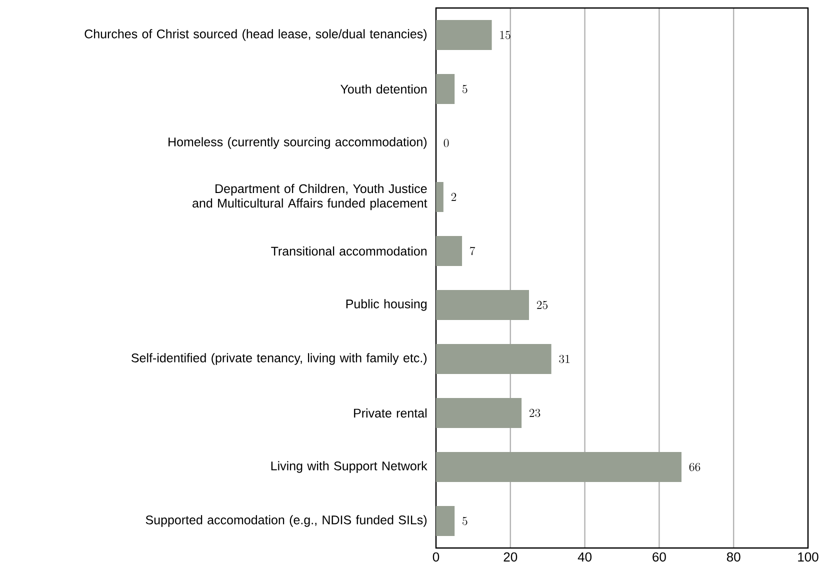  Describe the element at coordinates (505, 35) in the screenshot. I see `data-label: 15` at that location.